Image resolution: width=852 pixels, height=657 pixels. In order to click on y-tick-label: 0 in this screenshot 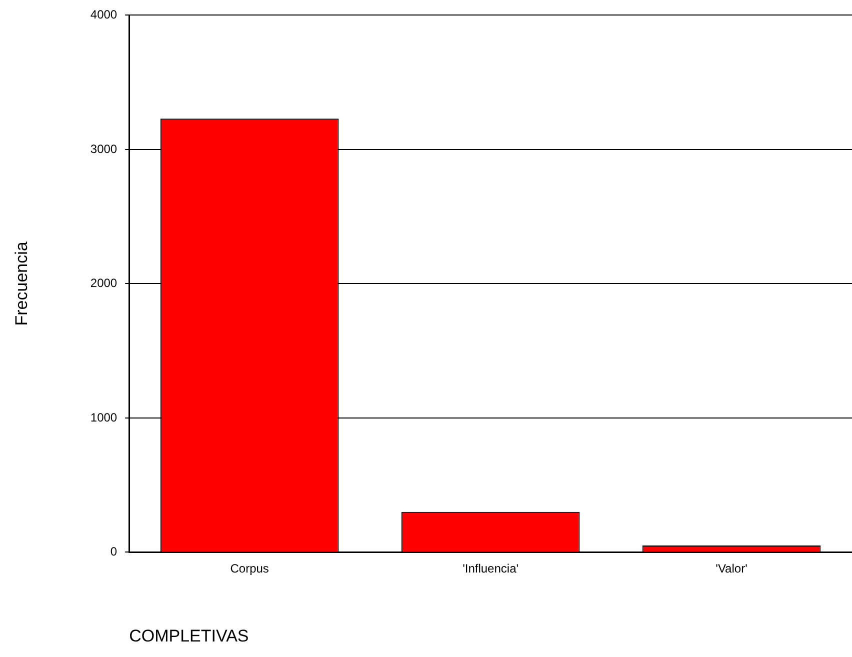, I will do `click(114, 551)`.